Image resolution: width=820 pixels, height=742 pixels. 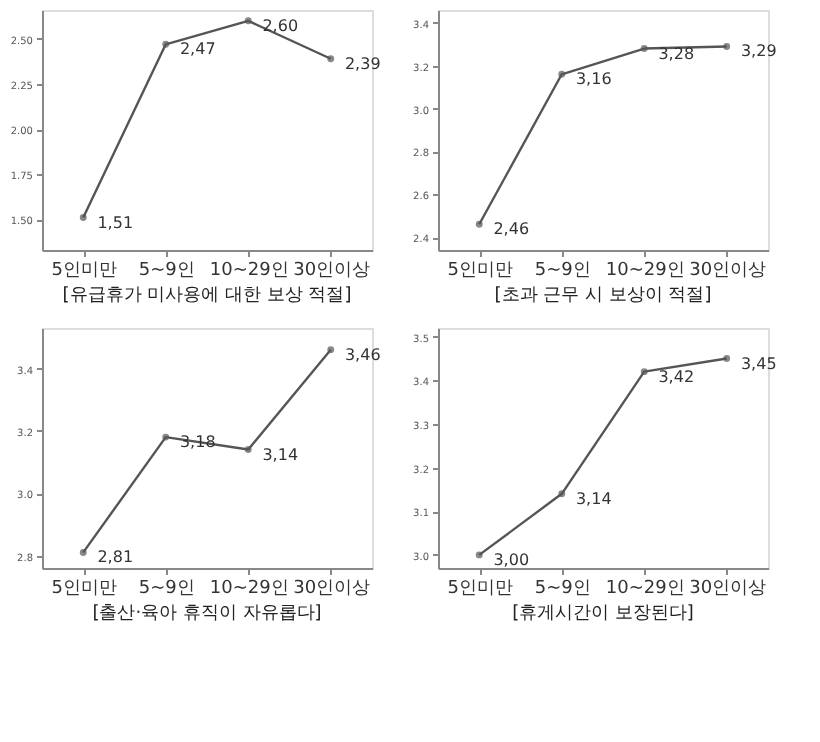 I want to click on data-label: 3,16, so click(x=593, y=79).